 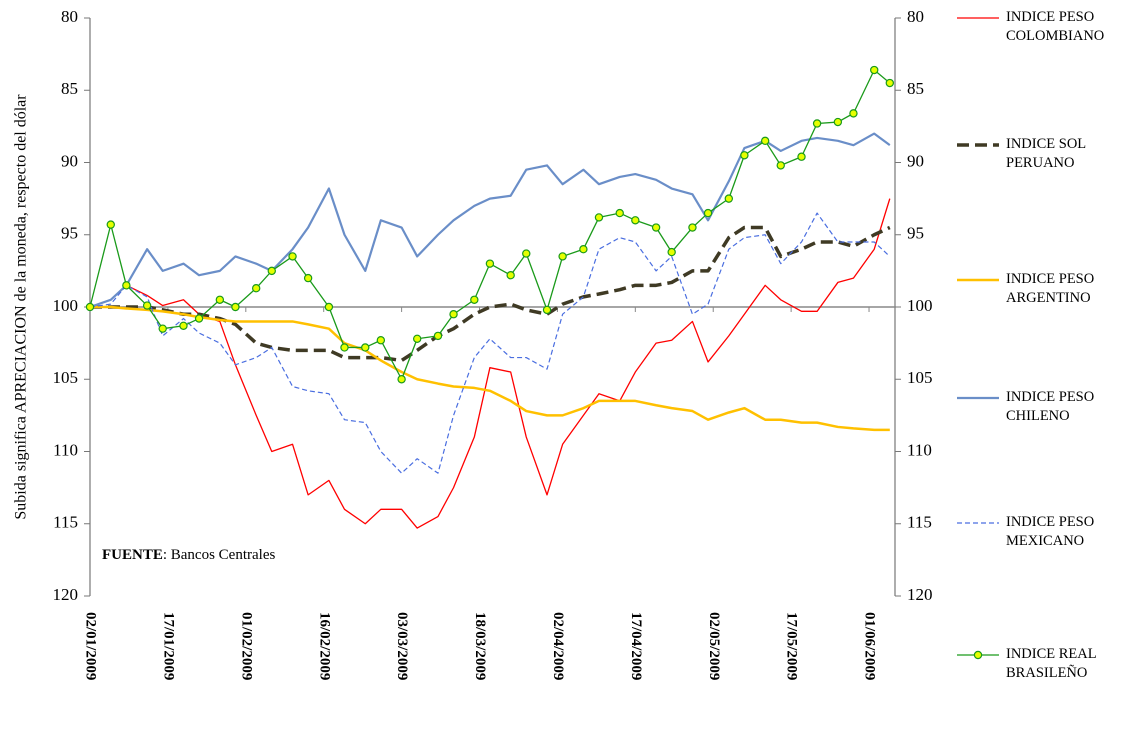 I want to click on legend-item: INDICE PESO CHILENO, so click(x=1045, y=407).